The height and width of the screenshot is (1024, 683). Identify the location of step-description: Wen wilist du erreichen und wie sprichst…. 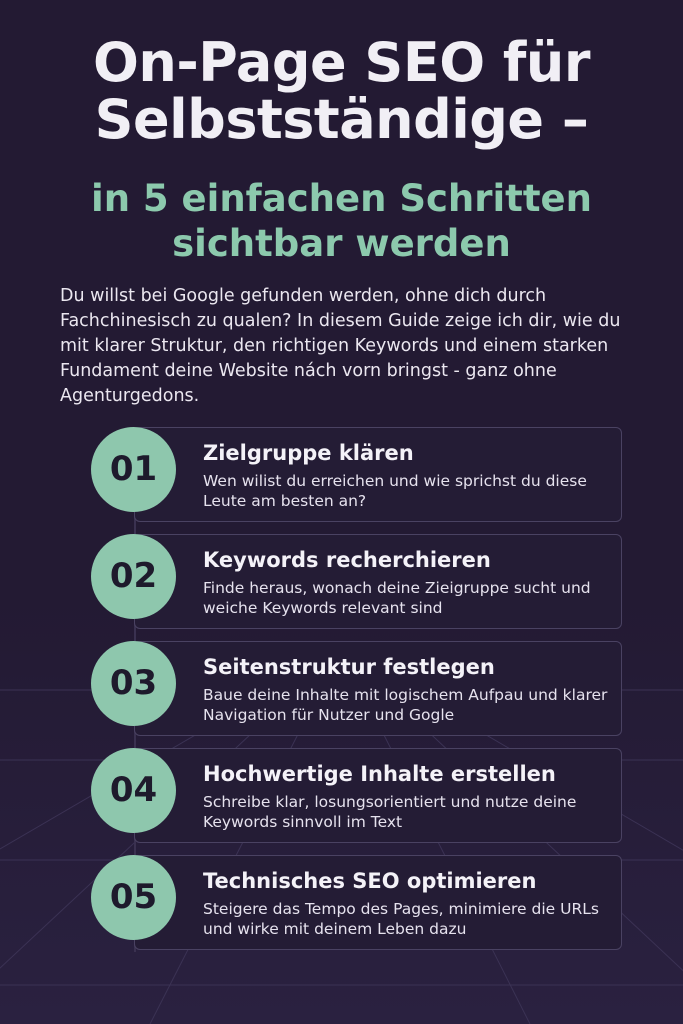
(395, 491).